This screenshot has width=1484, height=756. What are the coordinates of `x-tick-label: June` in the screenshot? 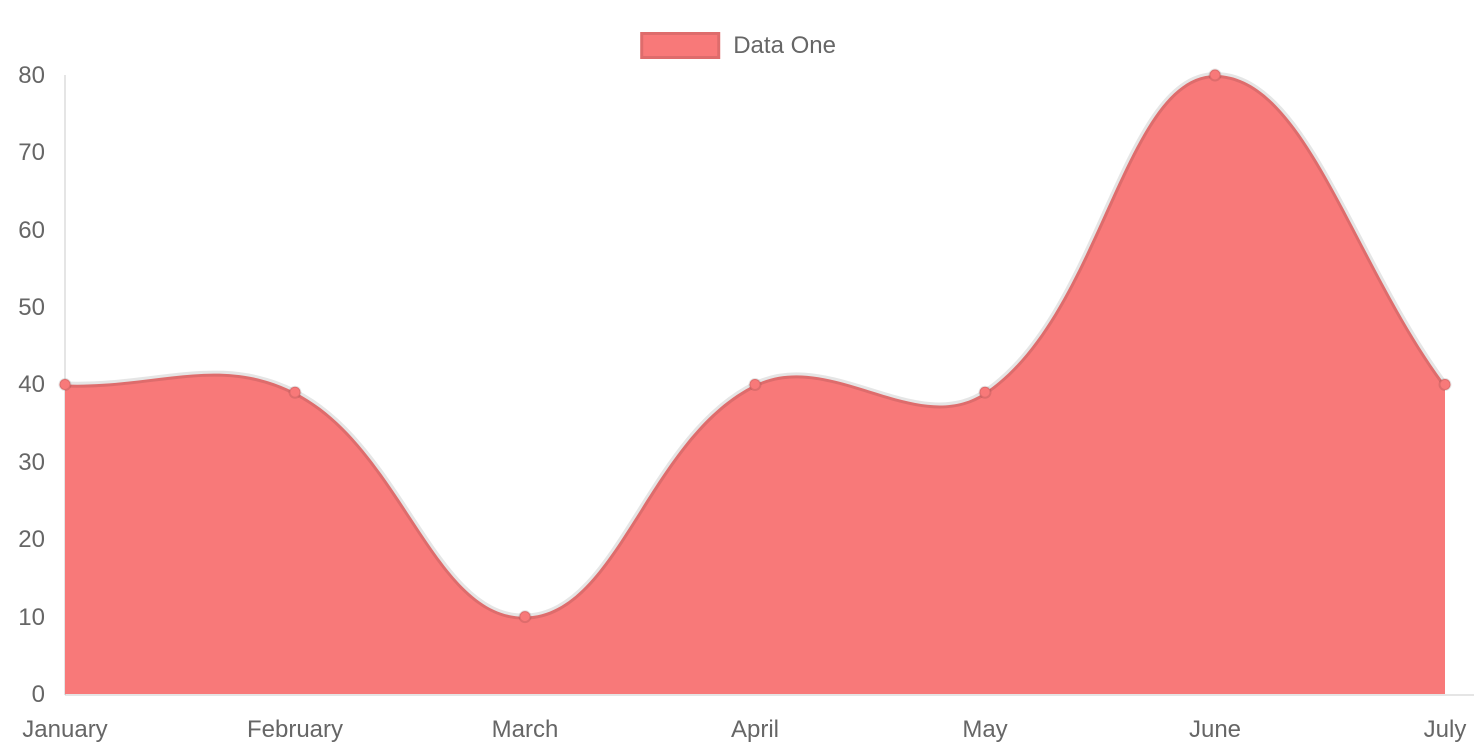 It's located at (1215, 729).